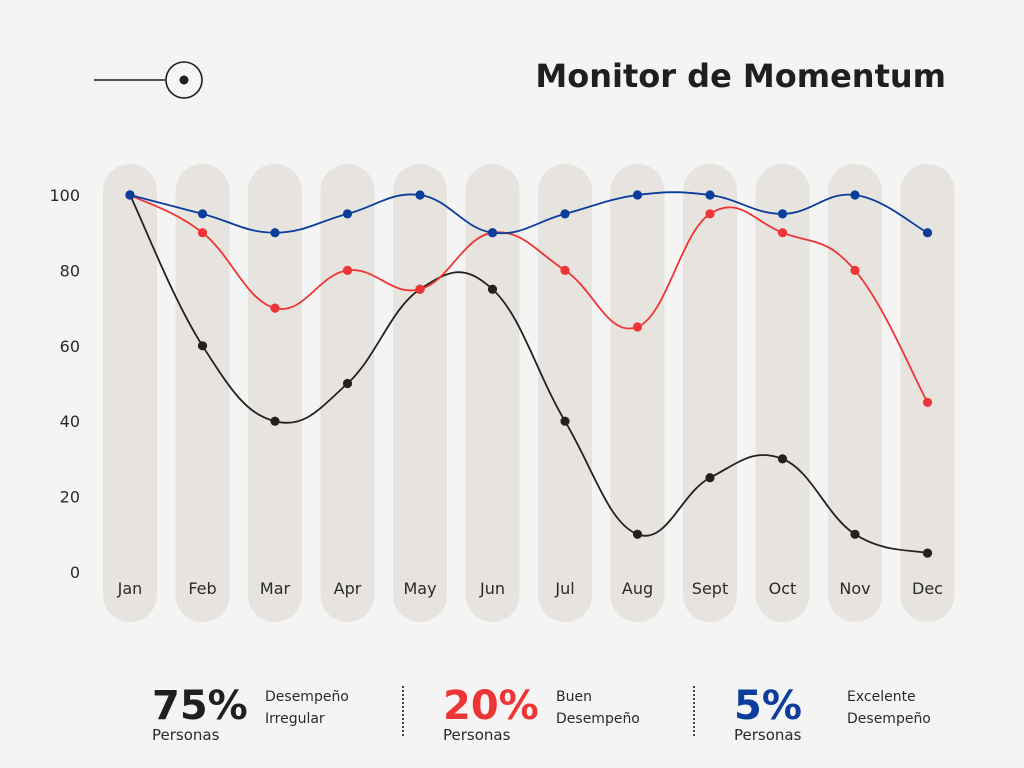 The width and height of the screenshot is (1024, 768). I want to click on x-tick-label: Jun, so click(492, 588).